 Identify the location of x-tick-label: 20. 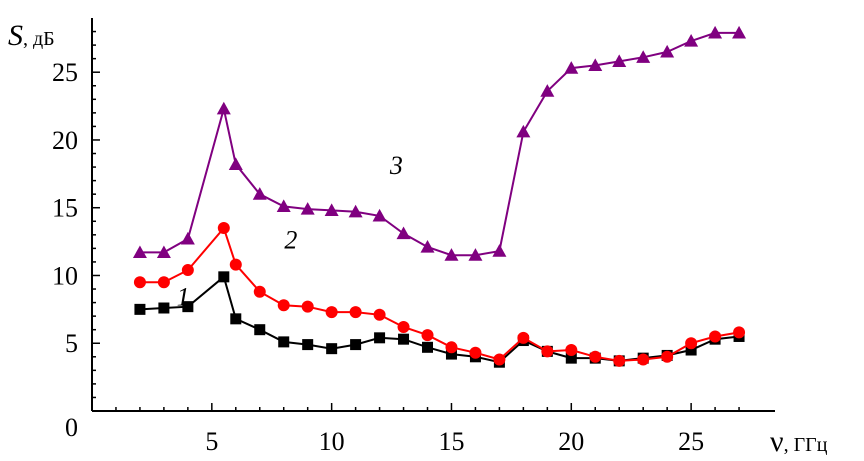
(571, 441).